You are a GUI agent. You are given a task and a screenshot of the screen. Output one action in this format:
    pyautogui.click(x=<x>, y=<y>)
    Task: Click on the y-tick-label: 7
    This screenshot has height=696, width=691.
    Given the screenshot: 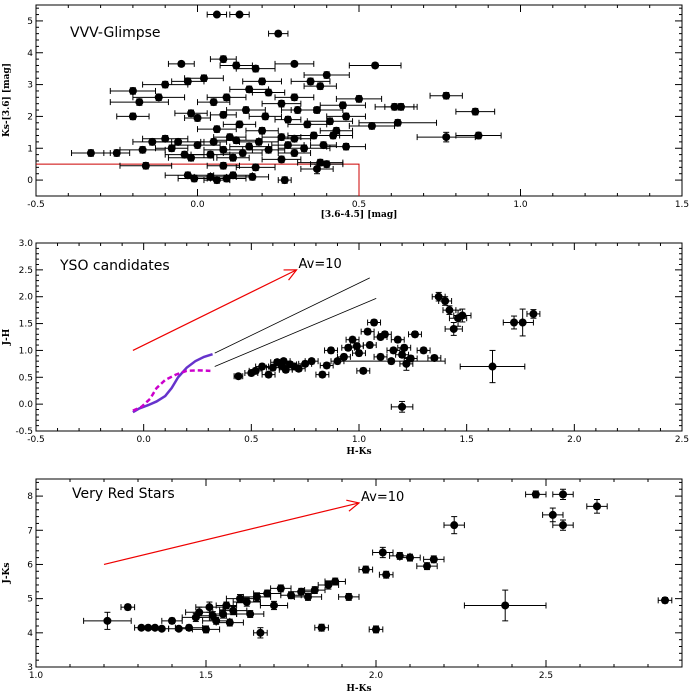 What is the action you would take?
    pyautogui.click(x=30, y=531)
    